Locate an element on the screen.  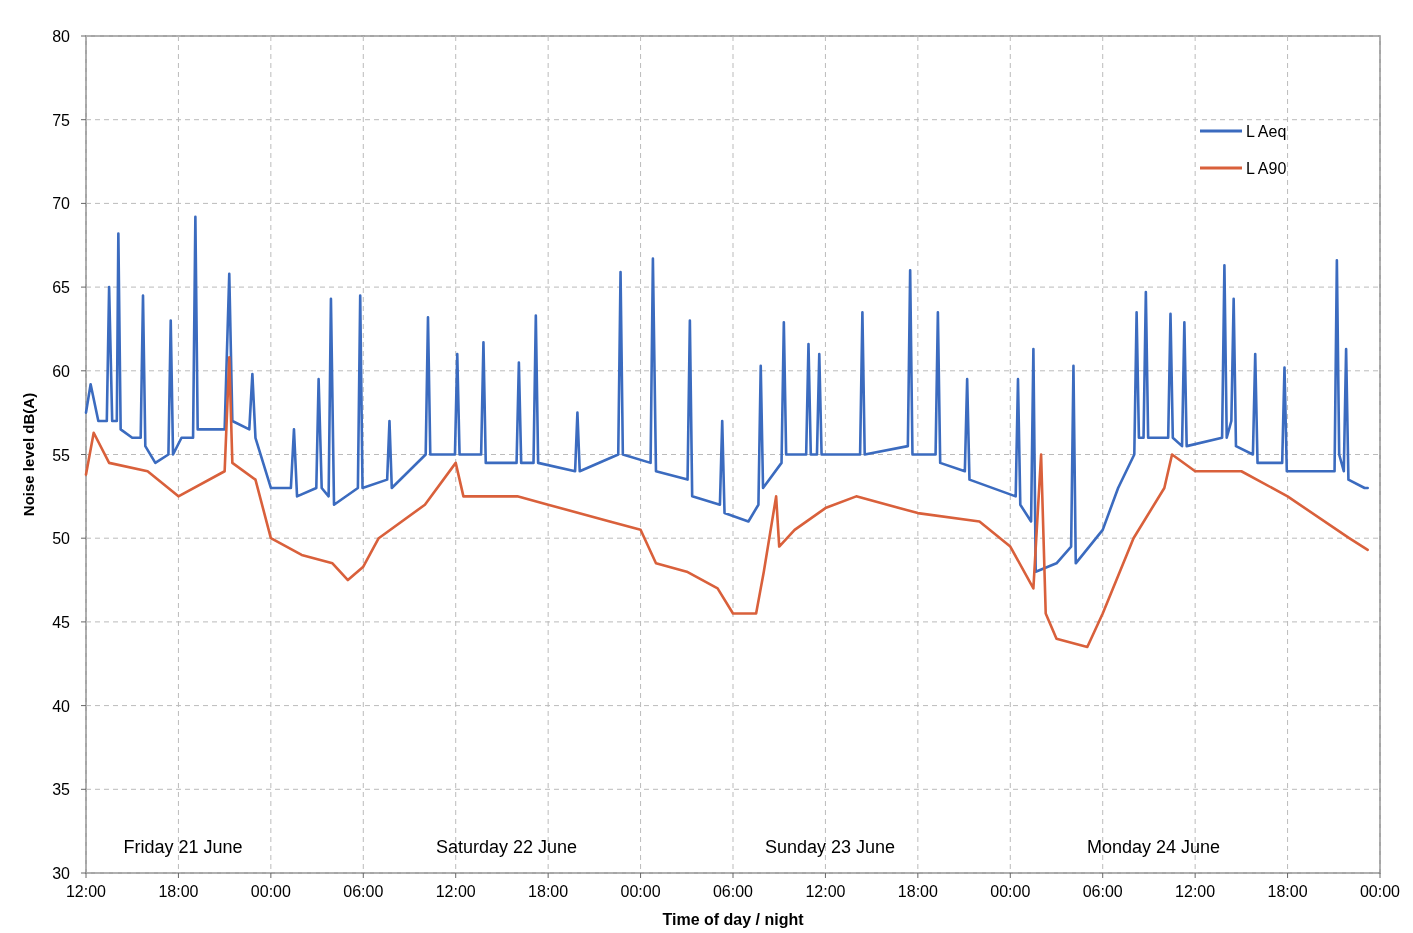
y-tick-label: 50 is located at coordinates (61, 539).